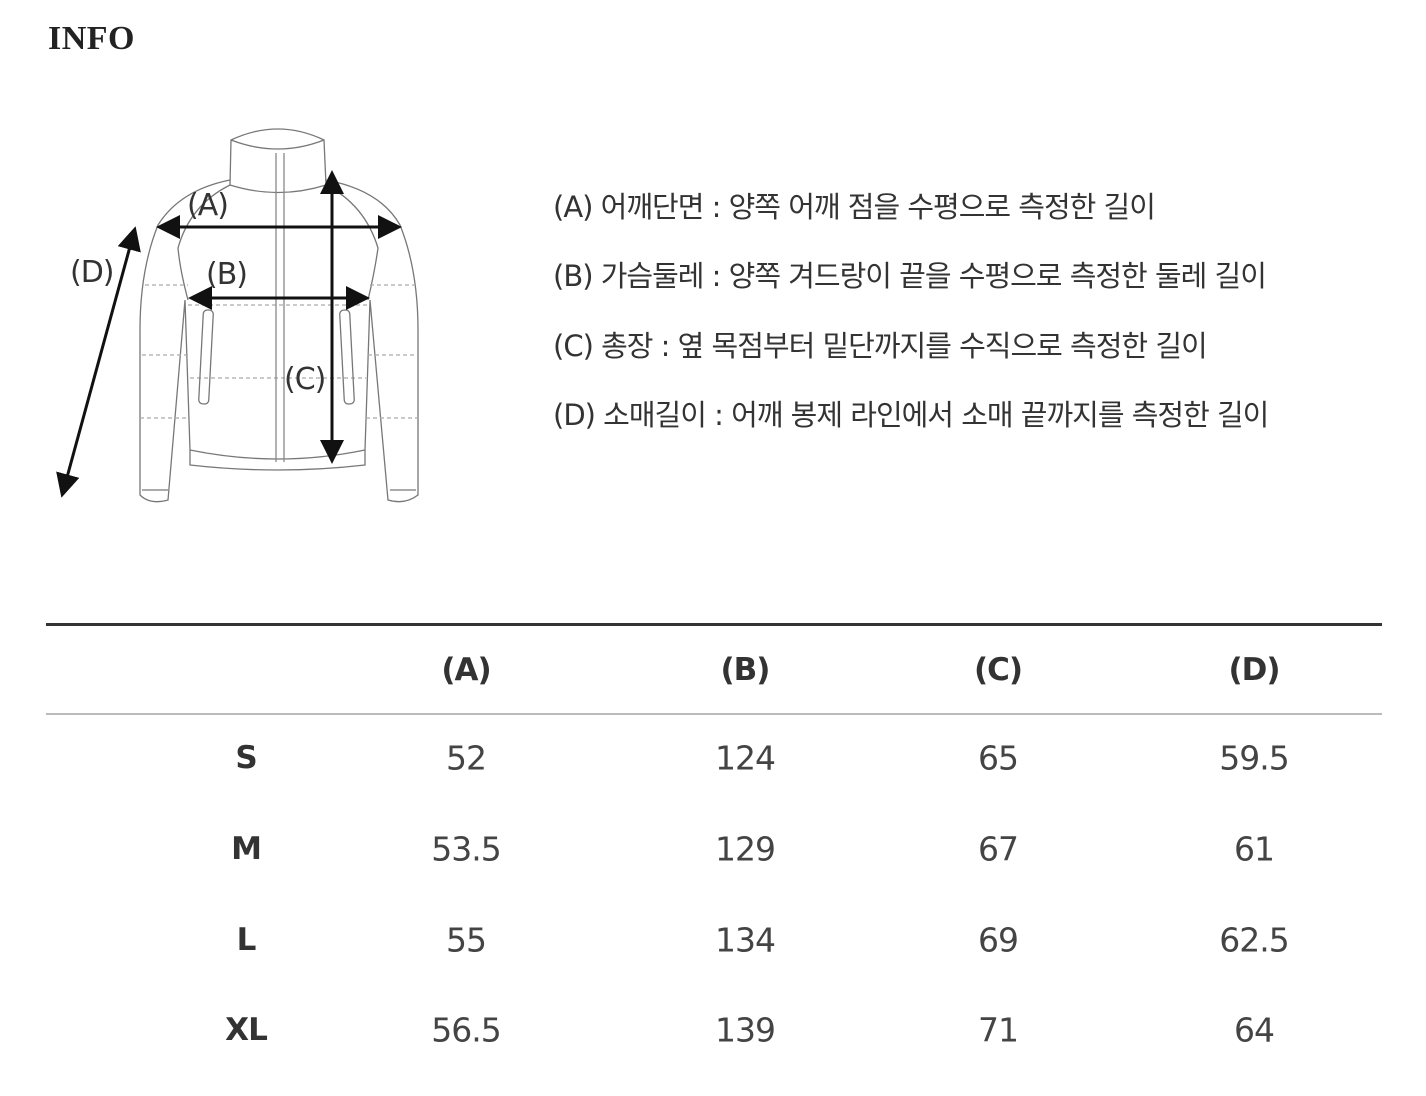 Image resolution: width=1426 pixels, height=1096 pixels. I want to click on header-d: (D), so click(1254, 670).